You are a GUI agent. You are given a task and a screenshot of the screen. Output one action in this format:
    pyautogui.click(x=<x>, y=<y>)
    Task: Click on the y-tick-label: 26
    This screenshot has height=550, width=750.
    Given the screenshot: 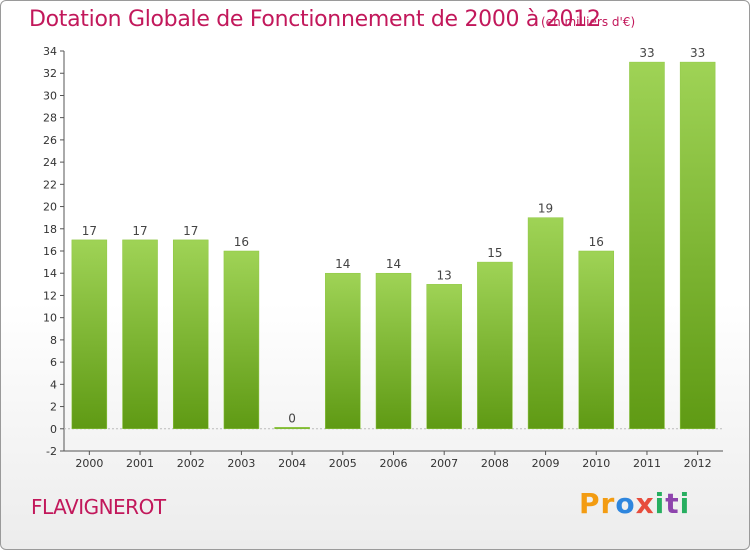 What is the action you would take?
    pyautogui.click(x=50, y=140)
    